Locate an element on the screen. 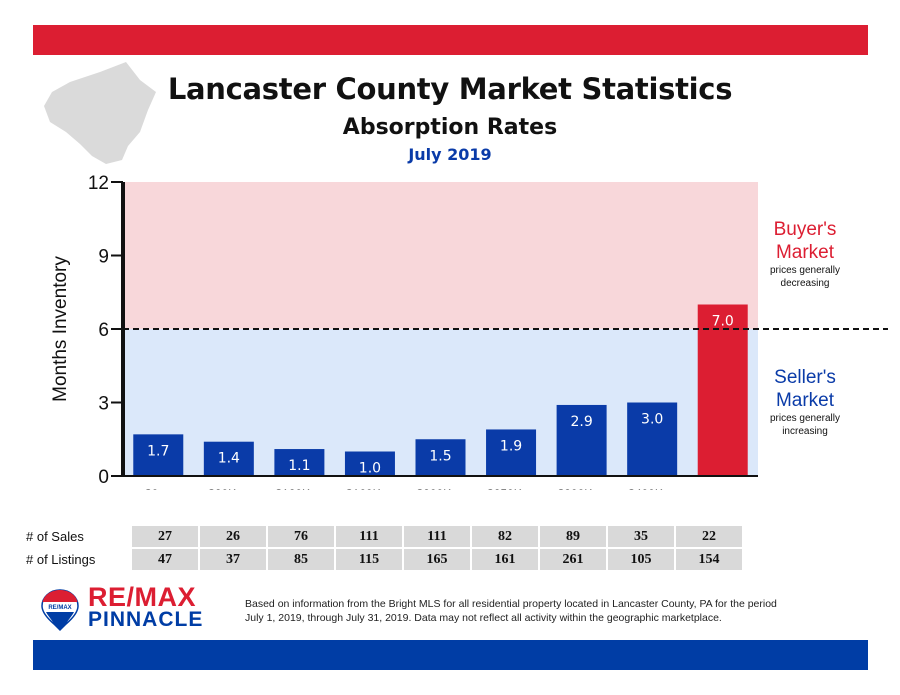  table-cell: 115 is located at coordinates (368, 559).